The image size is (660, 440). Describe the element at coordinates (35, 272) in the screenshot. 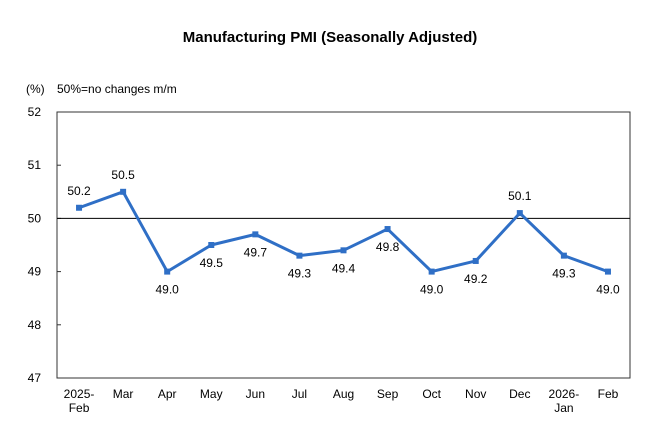

I see `y-tick-label: 49` at that location.